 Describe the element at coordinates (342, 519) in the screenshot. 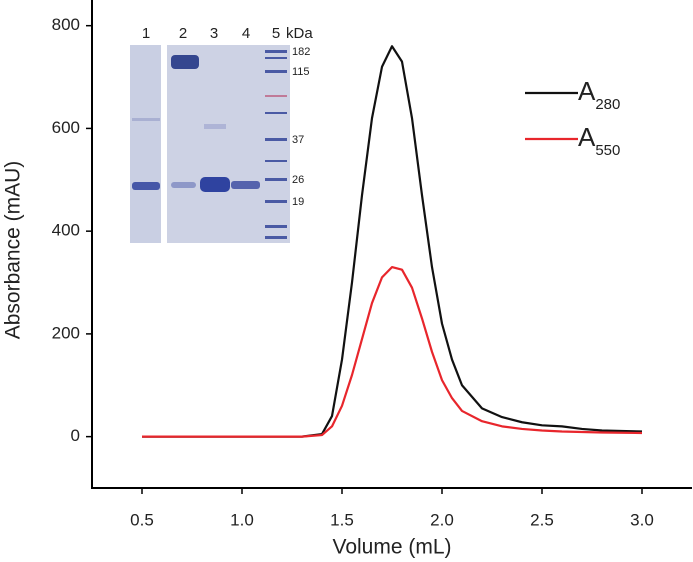

I see `x-tick-label: 1.5` at that location.